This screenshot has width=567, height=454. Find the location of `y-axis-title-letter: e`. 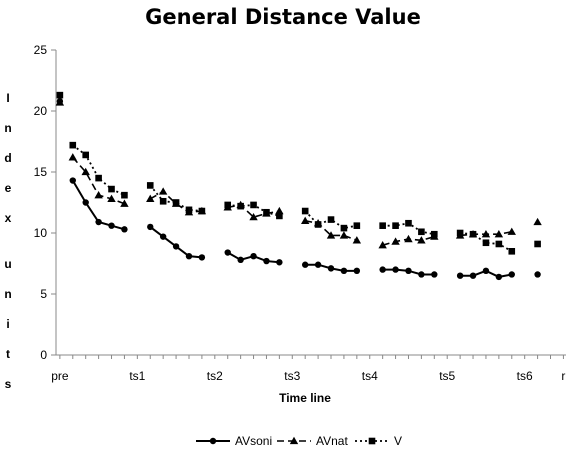

y-axis-title-letter: e is located at coordinates (8, 188).